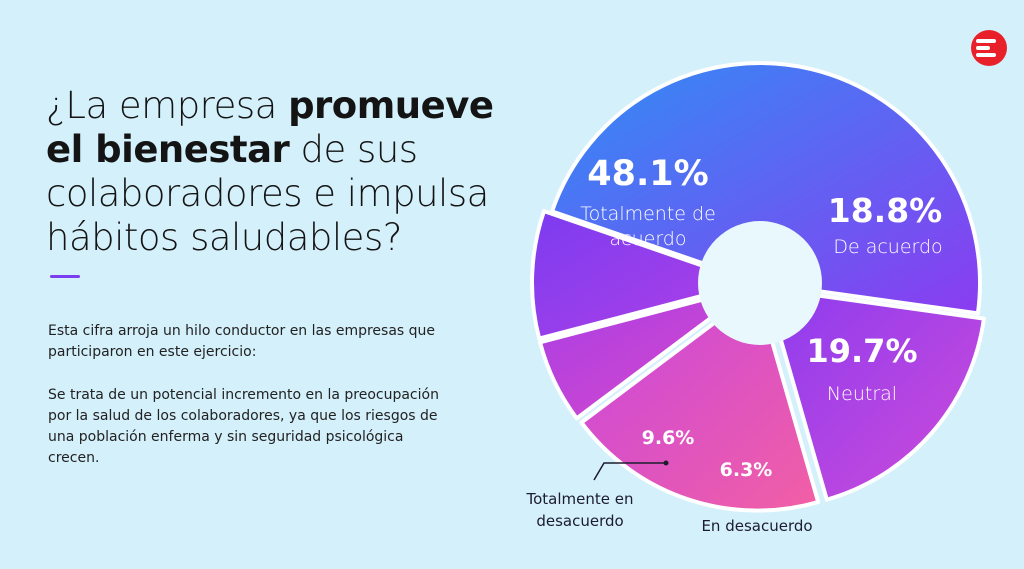 The image size is (1024, 569). I want to click on brand-logo-icon, so click(989, 48).